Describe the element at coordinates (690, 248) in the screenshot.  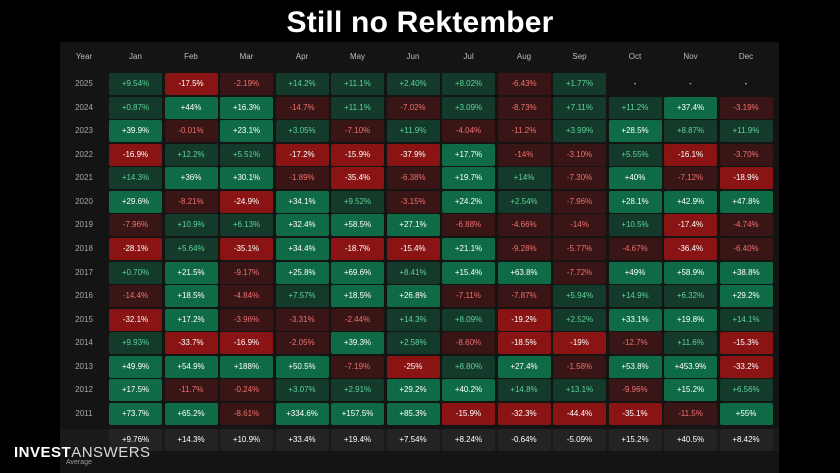
I see `heatmap-cell: -36.4%` at that location.